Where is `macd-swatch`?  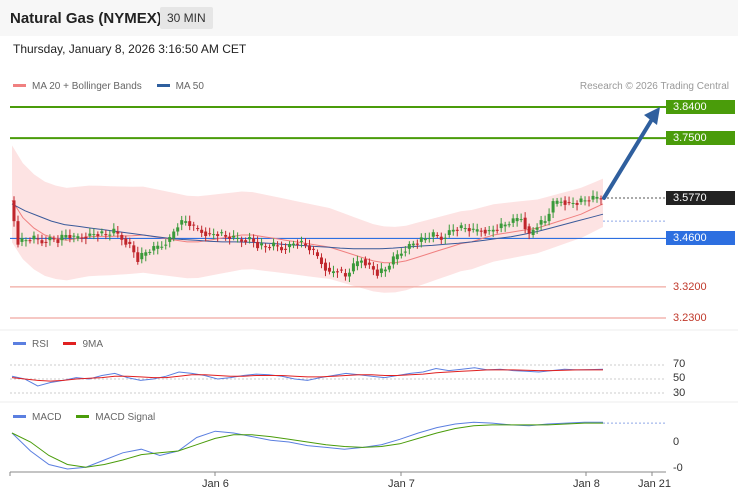 macd-swatch is located at coordinates (19, 416).